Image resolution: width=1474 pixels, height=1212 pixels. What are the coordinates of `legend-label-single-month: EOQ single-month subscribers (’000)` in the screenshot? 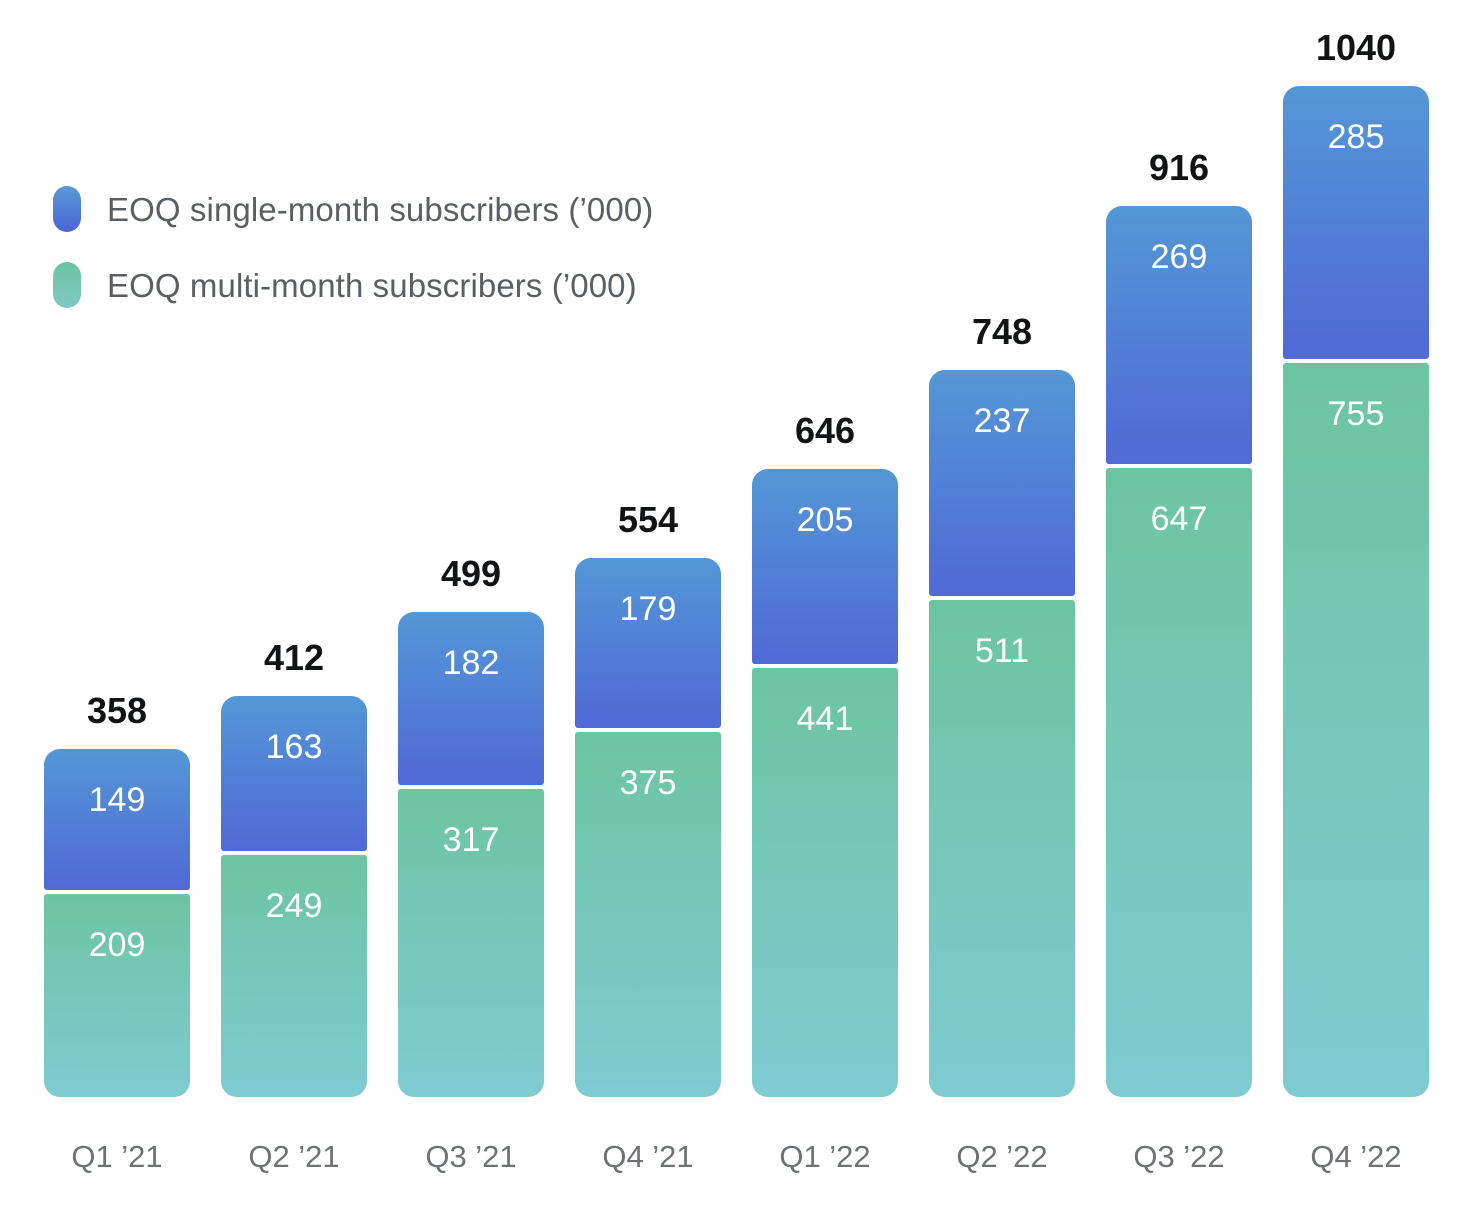 It's located at (380, 209).